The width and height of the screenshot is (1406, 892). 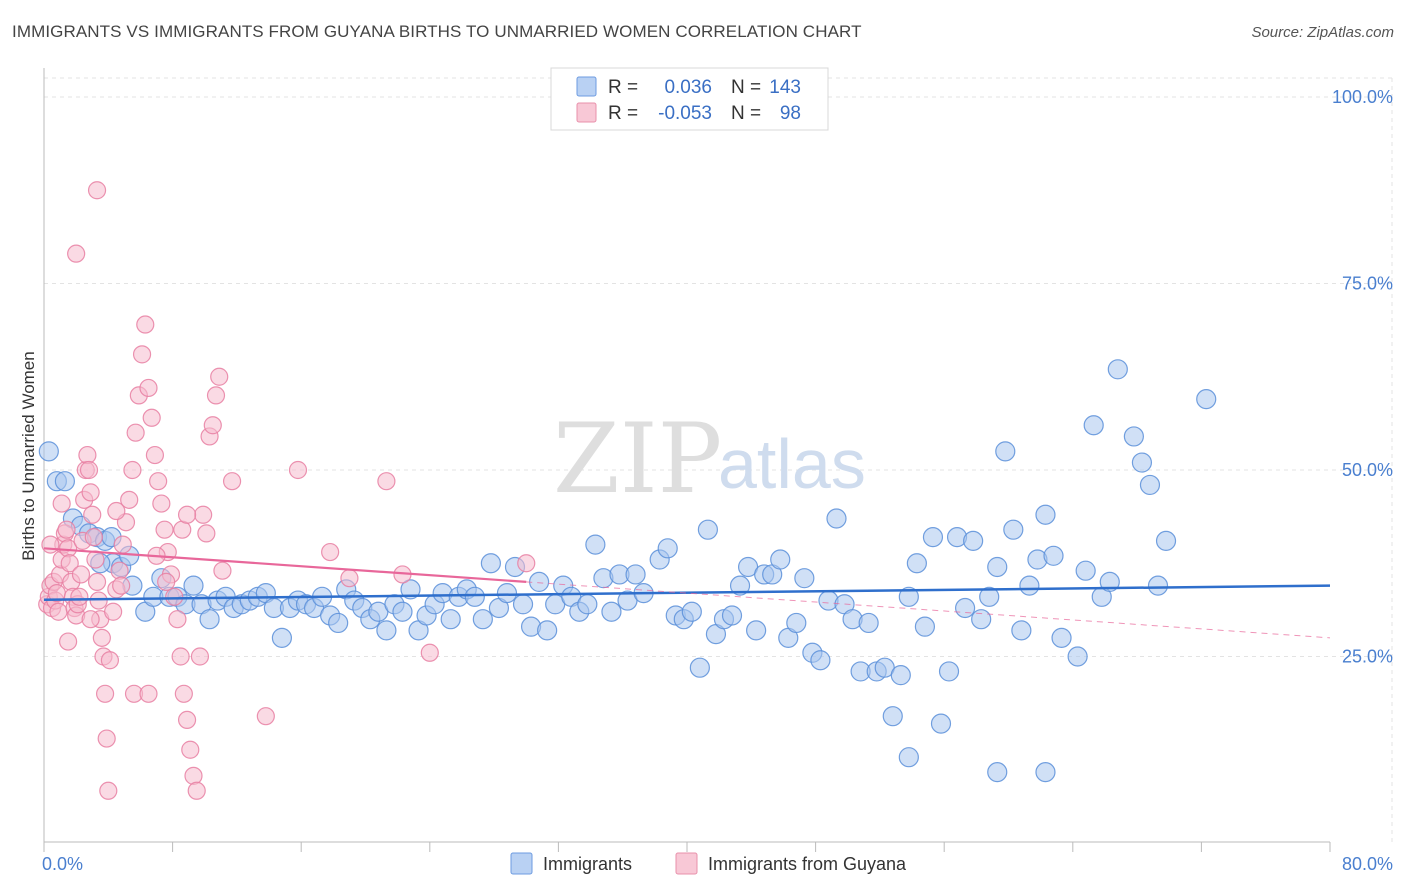 What do you see at coordinates (1362, 97) in the screenshot?
I see `y-tick-label-3: 100.0%` at bounding box center [1362, 97].